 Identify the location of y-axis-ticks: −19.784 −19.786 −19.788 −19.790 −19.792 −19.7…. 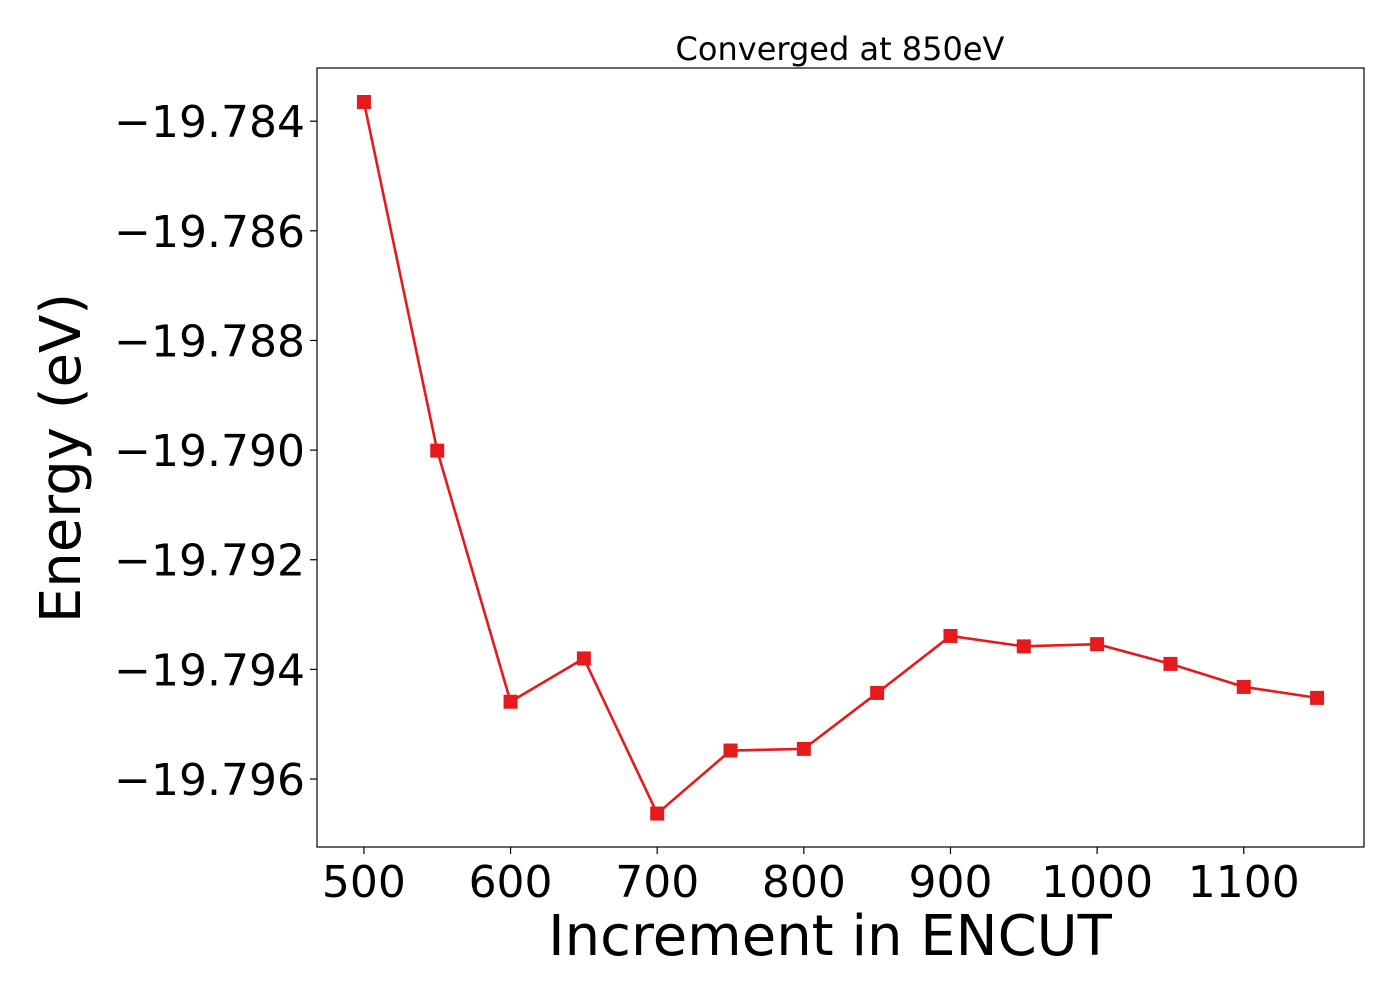
(215, 451).